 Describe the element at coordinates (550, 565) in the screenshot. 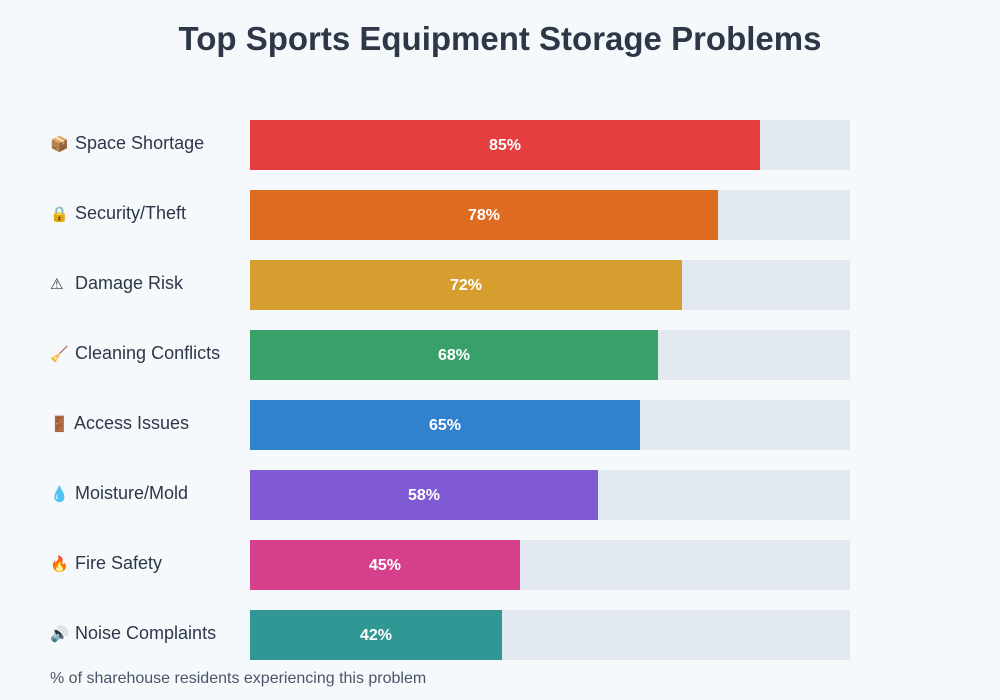

I see `bar-track: 45%` at that location.